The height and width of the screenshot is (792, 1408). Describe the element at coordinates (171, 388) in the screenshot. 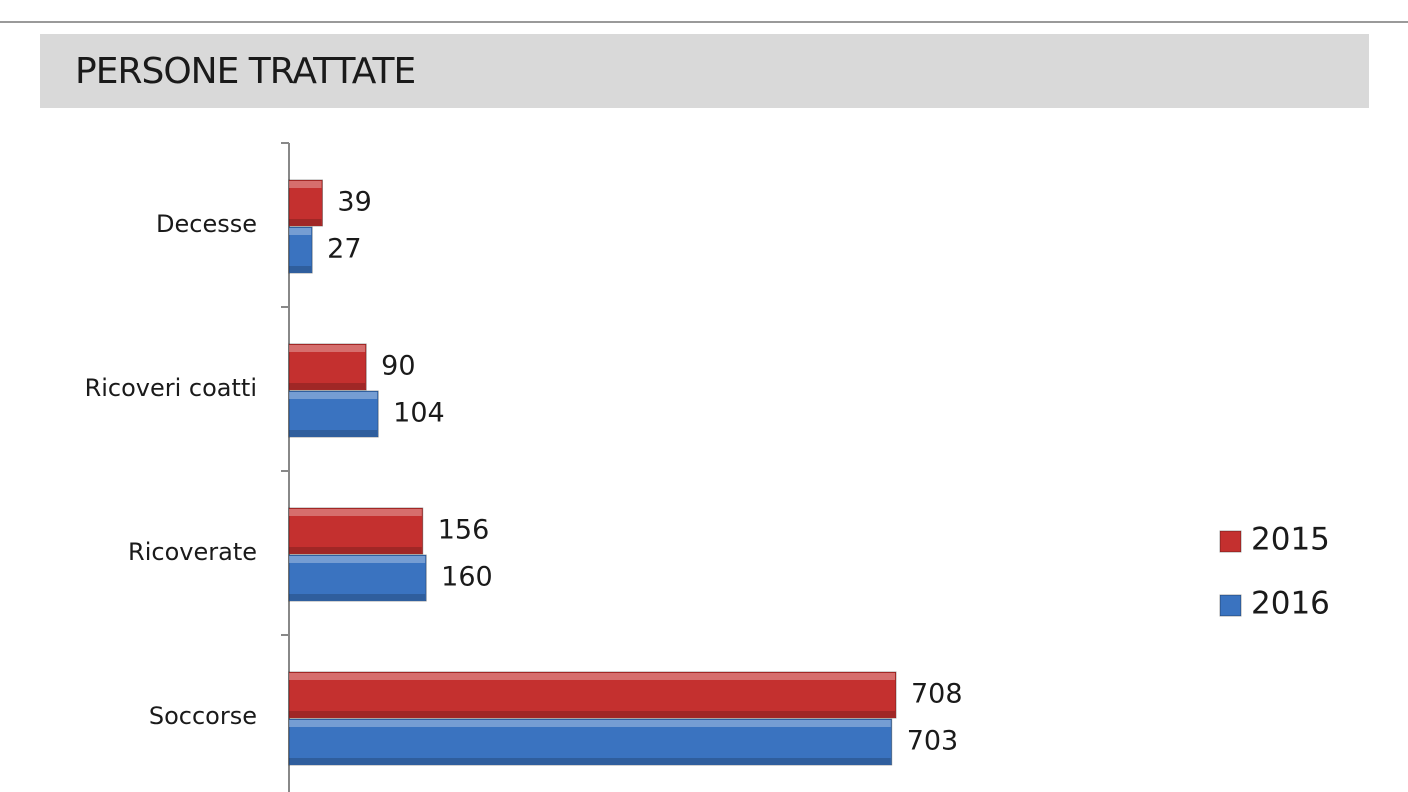

I see `y-tick-label: Ricoveri coatti` at that location.